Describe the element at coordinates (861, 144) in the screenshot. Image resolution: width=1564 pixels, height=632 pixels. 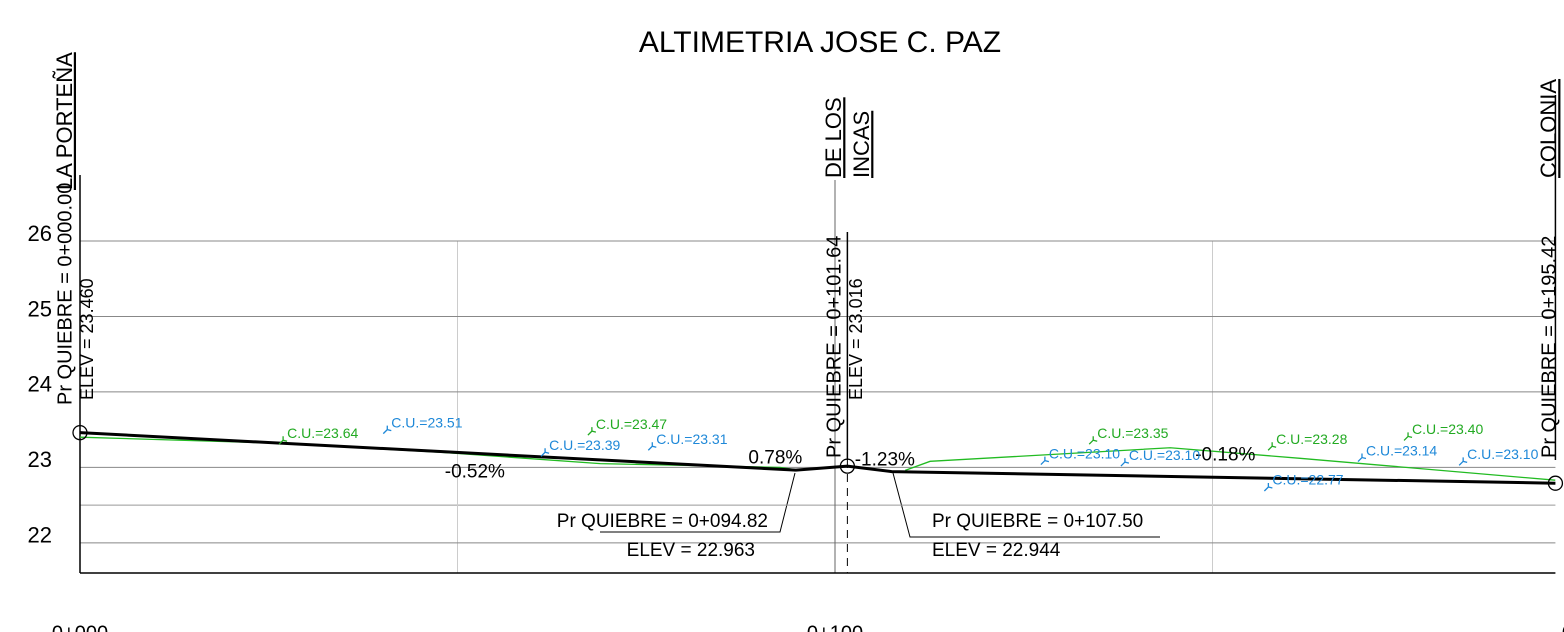
I see `street-name: INCAS` at that location.